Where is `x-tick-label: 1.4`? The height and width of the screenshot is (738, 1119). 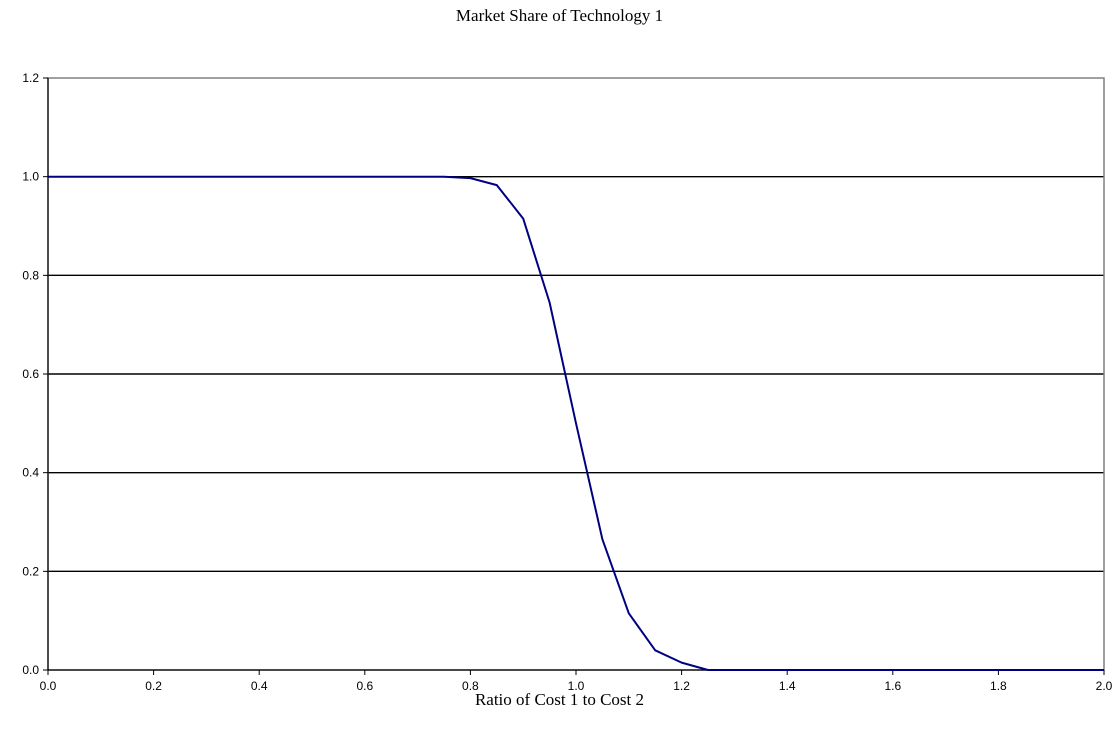
x-tick-label: 1.4 is located at coordinates (787, 686).